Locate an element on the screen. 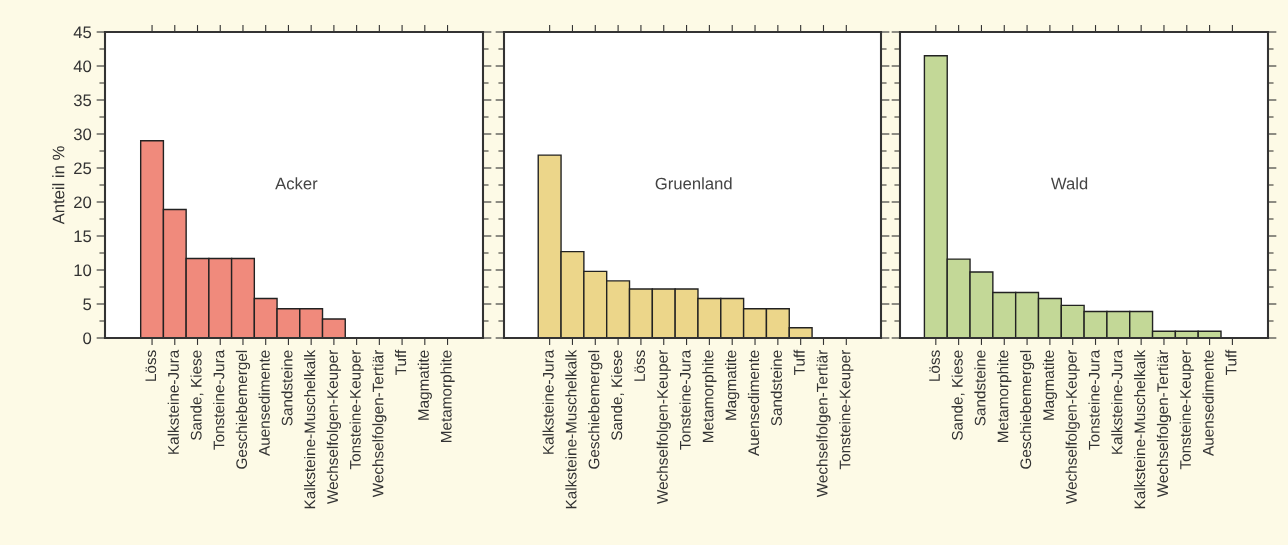 Image resolution: width=1288 pixels, height=545 pixels. y-tick-label: 40 is located at coordinates (82, 66).